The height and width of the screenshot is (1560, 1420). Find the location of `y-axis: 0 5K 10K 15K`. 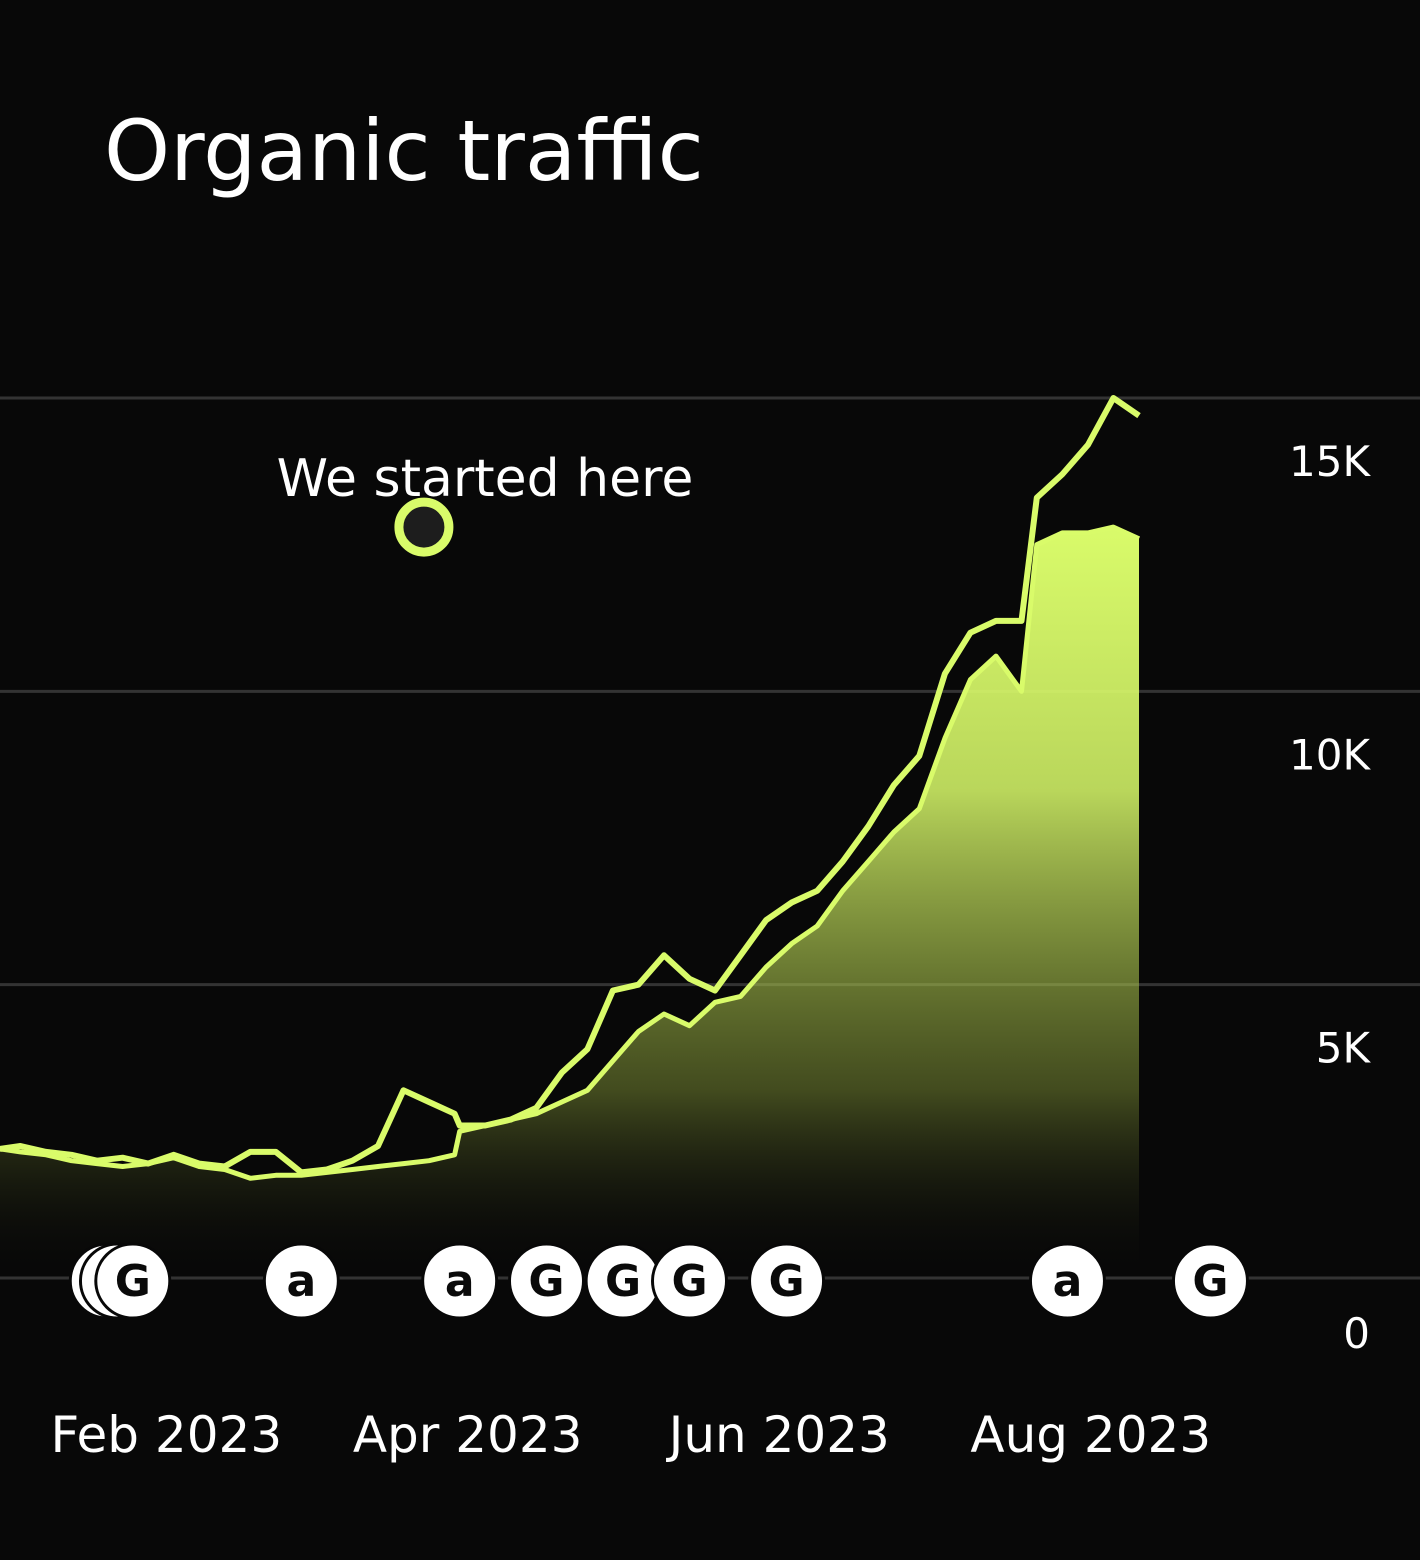

y-axis: 0 5K 10K 15K is located at coordinates (1330, 897).